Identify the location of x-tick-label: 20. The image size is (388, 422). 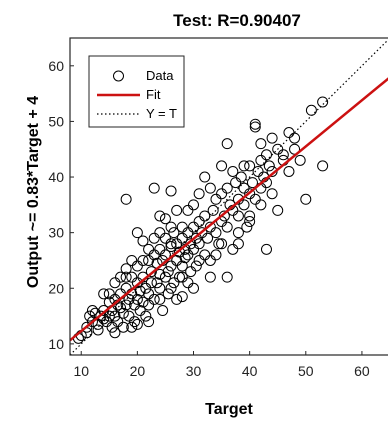
(138, 371).